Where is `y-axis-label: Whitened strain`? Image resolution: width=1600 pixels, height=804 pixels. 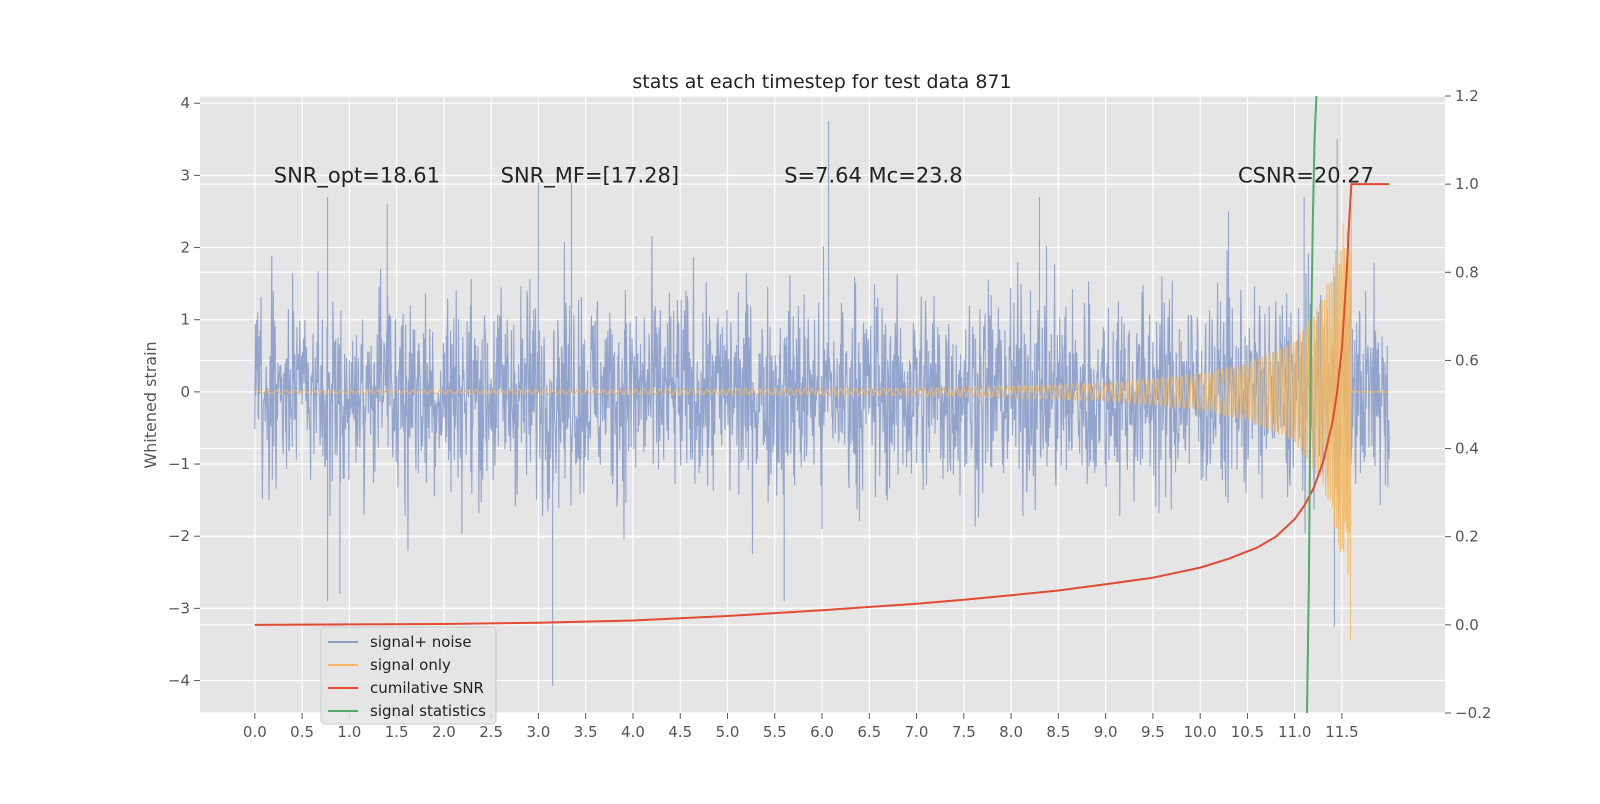 y-axis-label: Whitened strain is located at coordinates (150, 404).